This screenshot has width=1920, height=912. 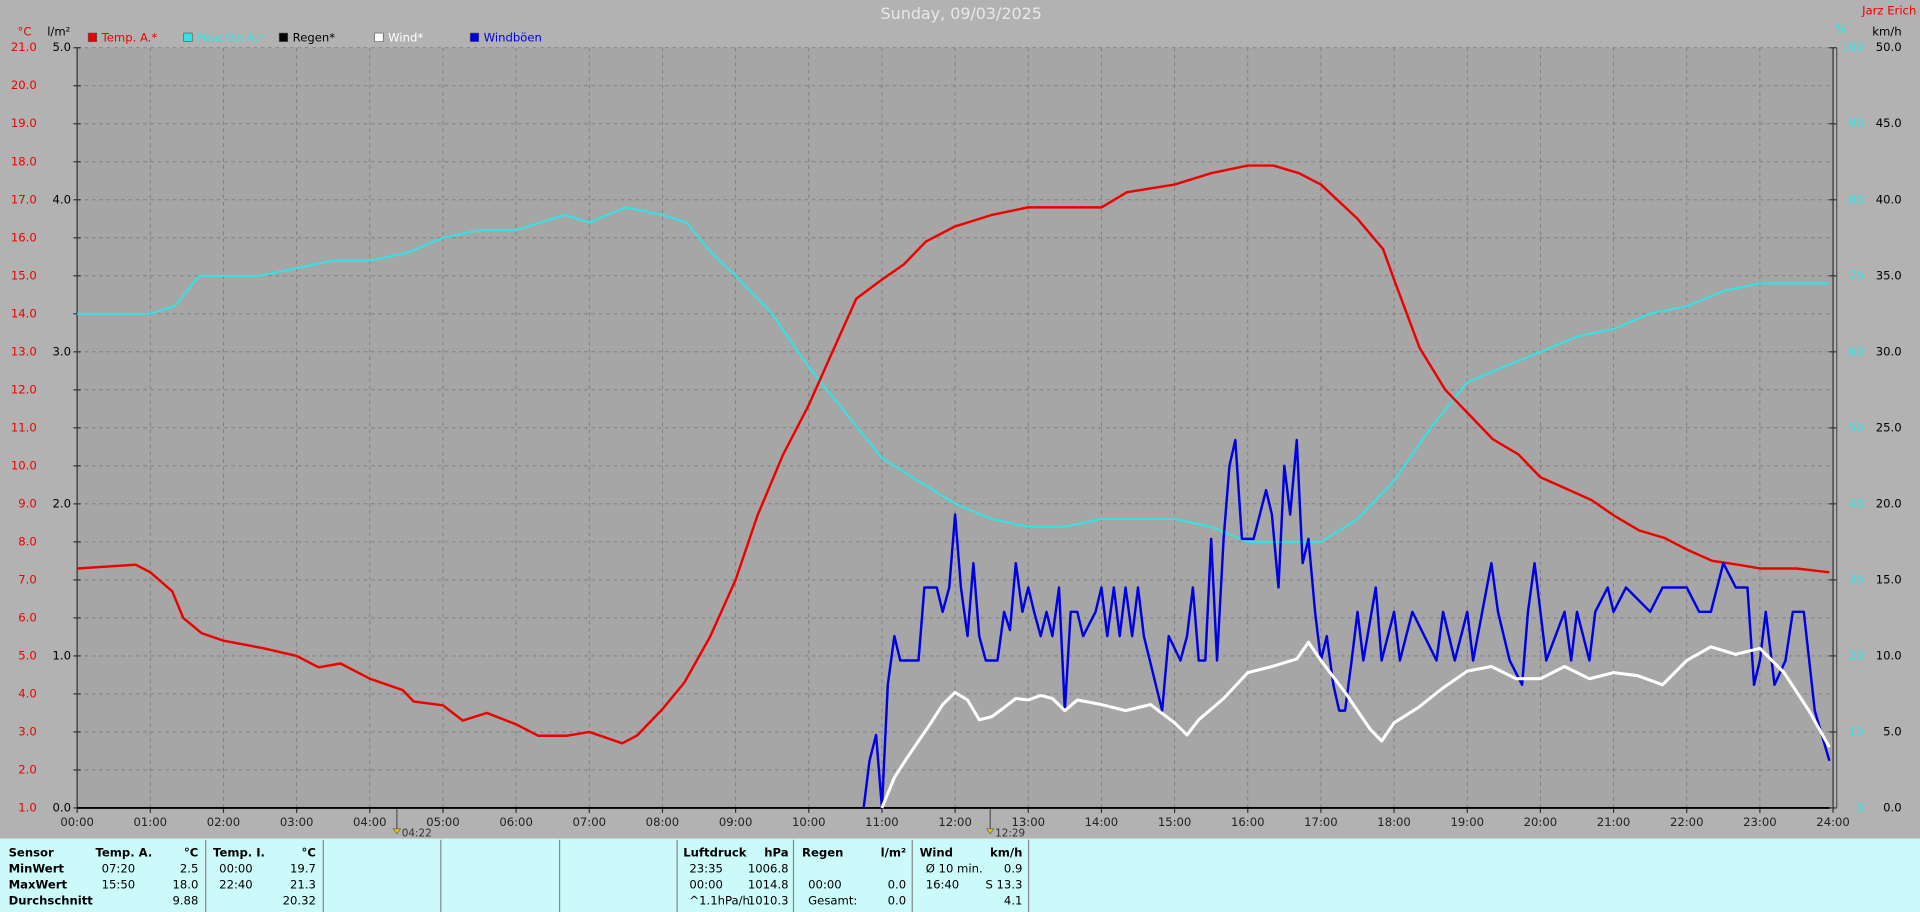 What do you see at coordinates (663, 822) in the screenshot?
I see `x-tick-label: 08:00` at bounding box center [663, 822].